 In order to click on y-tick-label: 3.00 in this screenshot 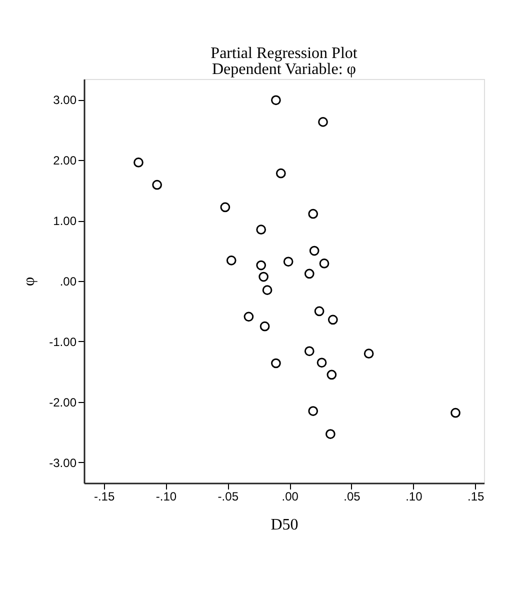, I will do `click(65, 100)`.